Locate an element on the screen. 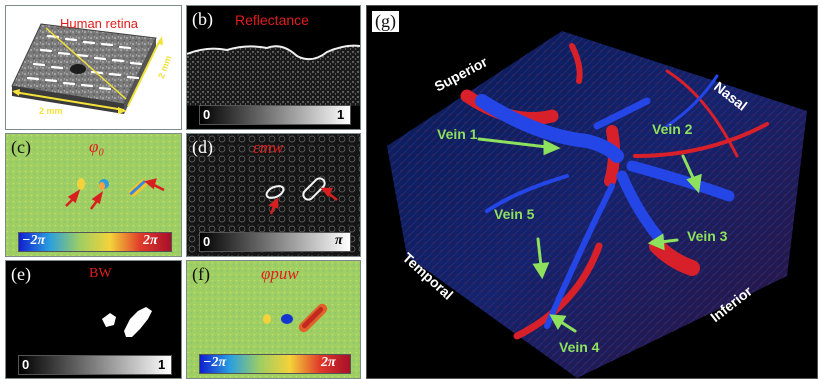 Image resolution: width=820 pixels, height=379 pixels. panel-d-cbar-min: 0 is located at coordinates (207, 241).